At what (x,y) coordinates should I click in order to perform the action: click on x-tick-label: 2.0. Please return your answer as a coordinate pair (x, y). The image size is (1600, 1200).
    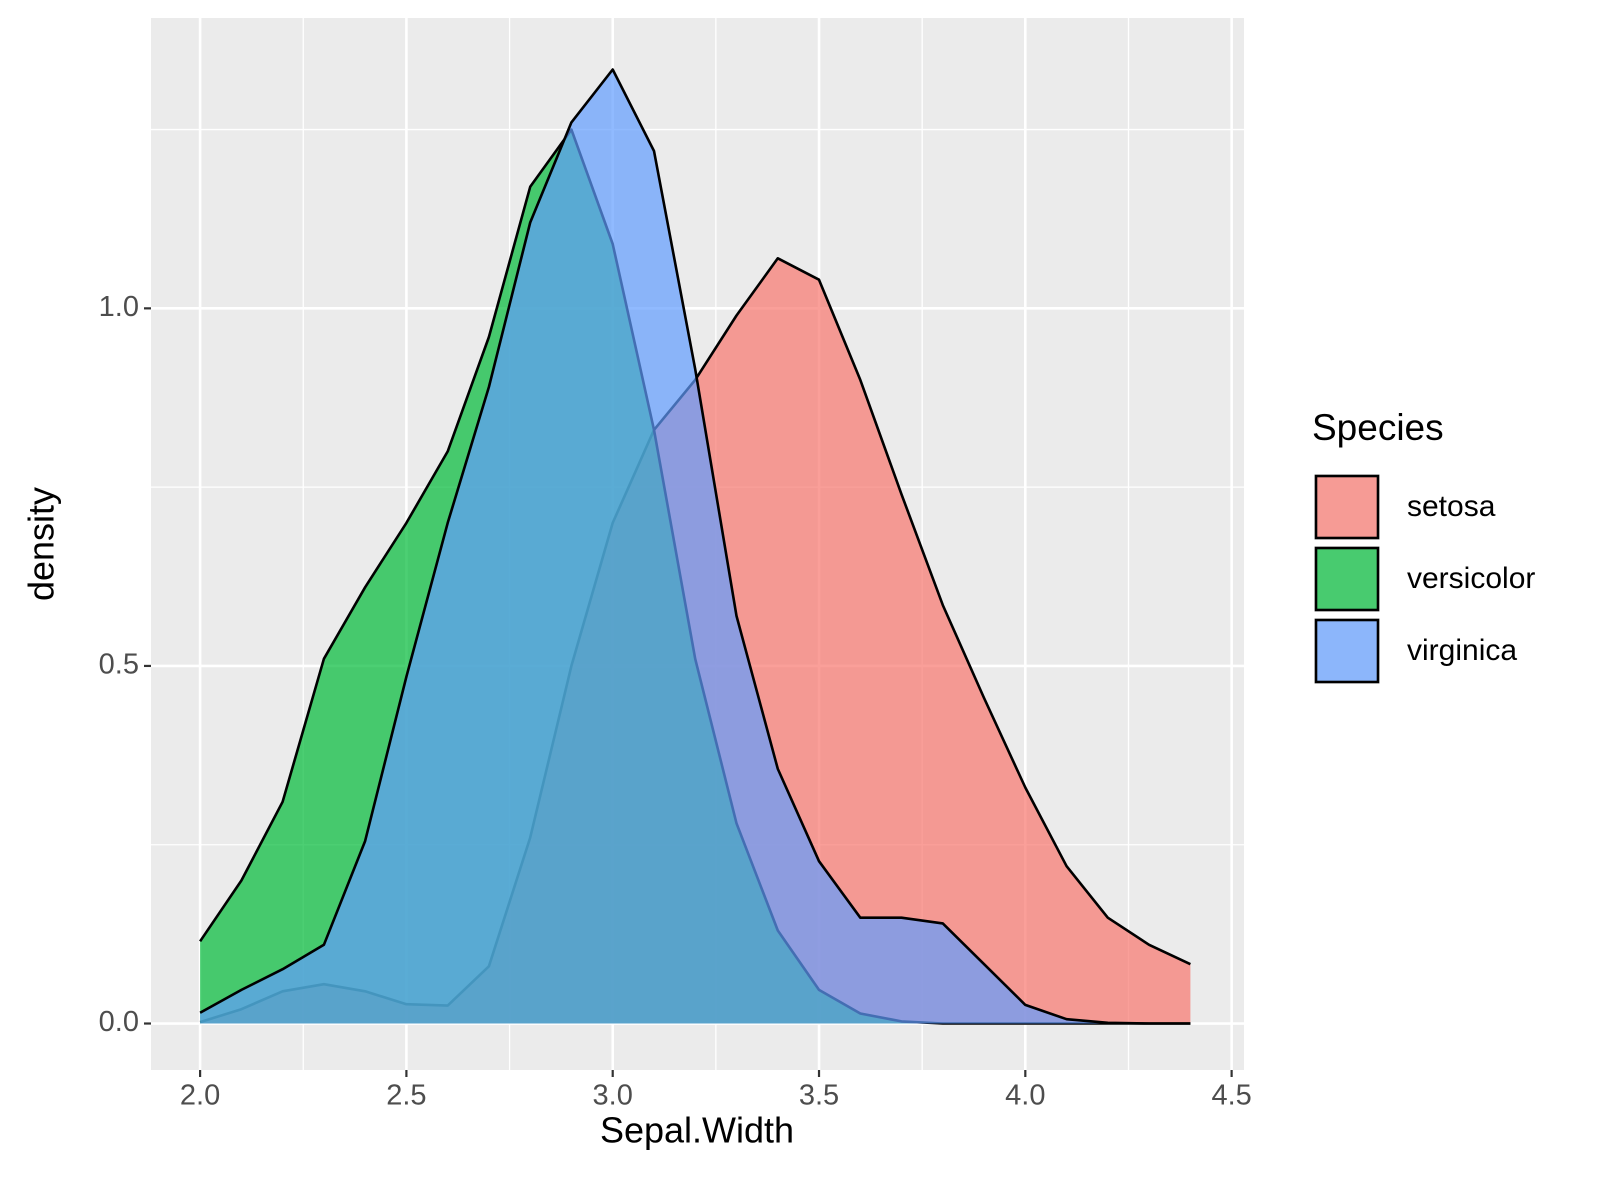
    Looking at the image, I should click on (200, 1096).